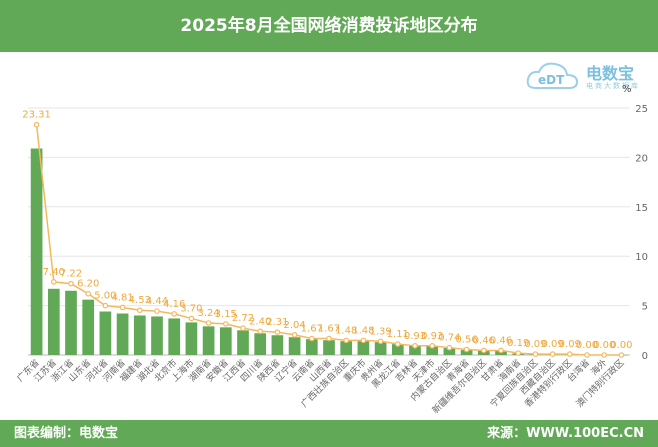  Describe the element at coordinates (157, 301) in the screenshot. I see `data-label: 4.44` at that location.